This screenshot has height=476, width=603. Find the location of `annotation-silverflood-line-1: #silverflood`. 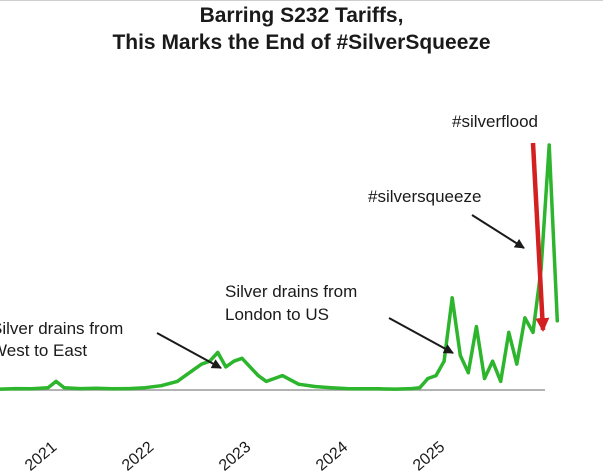

annotation-silverflood-line-1: #silverflood is located at coordinates (495, 121).